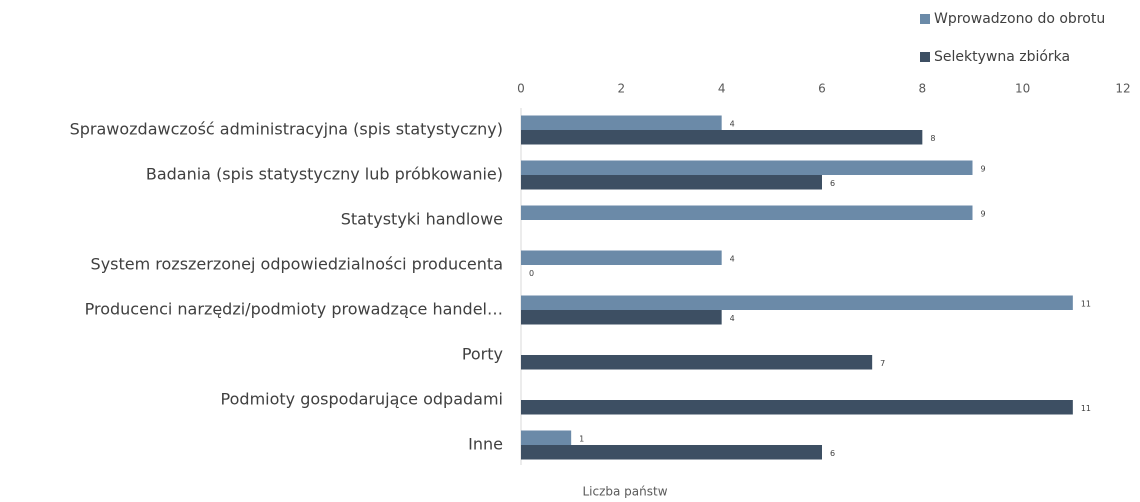 This screenshot has width=1140, height=502. Describe the element at coordinates (822, 89) in the screenshot. I see `x-tick-label: 6` at that location.